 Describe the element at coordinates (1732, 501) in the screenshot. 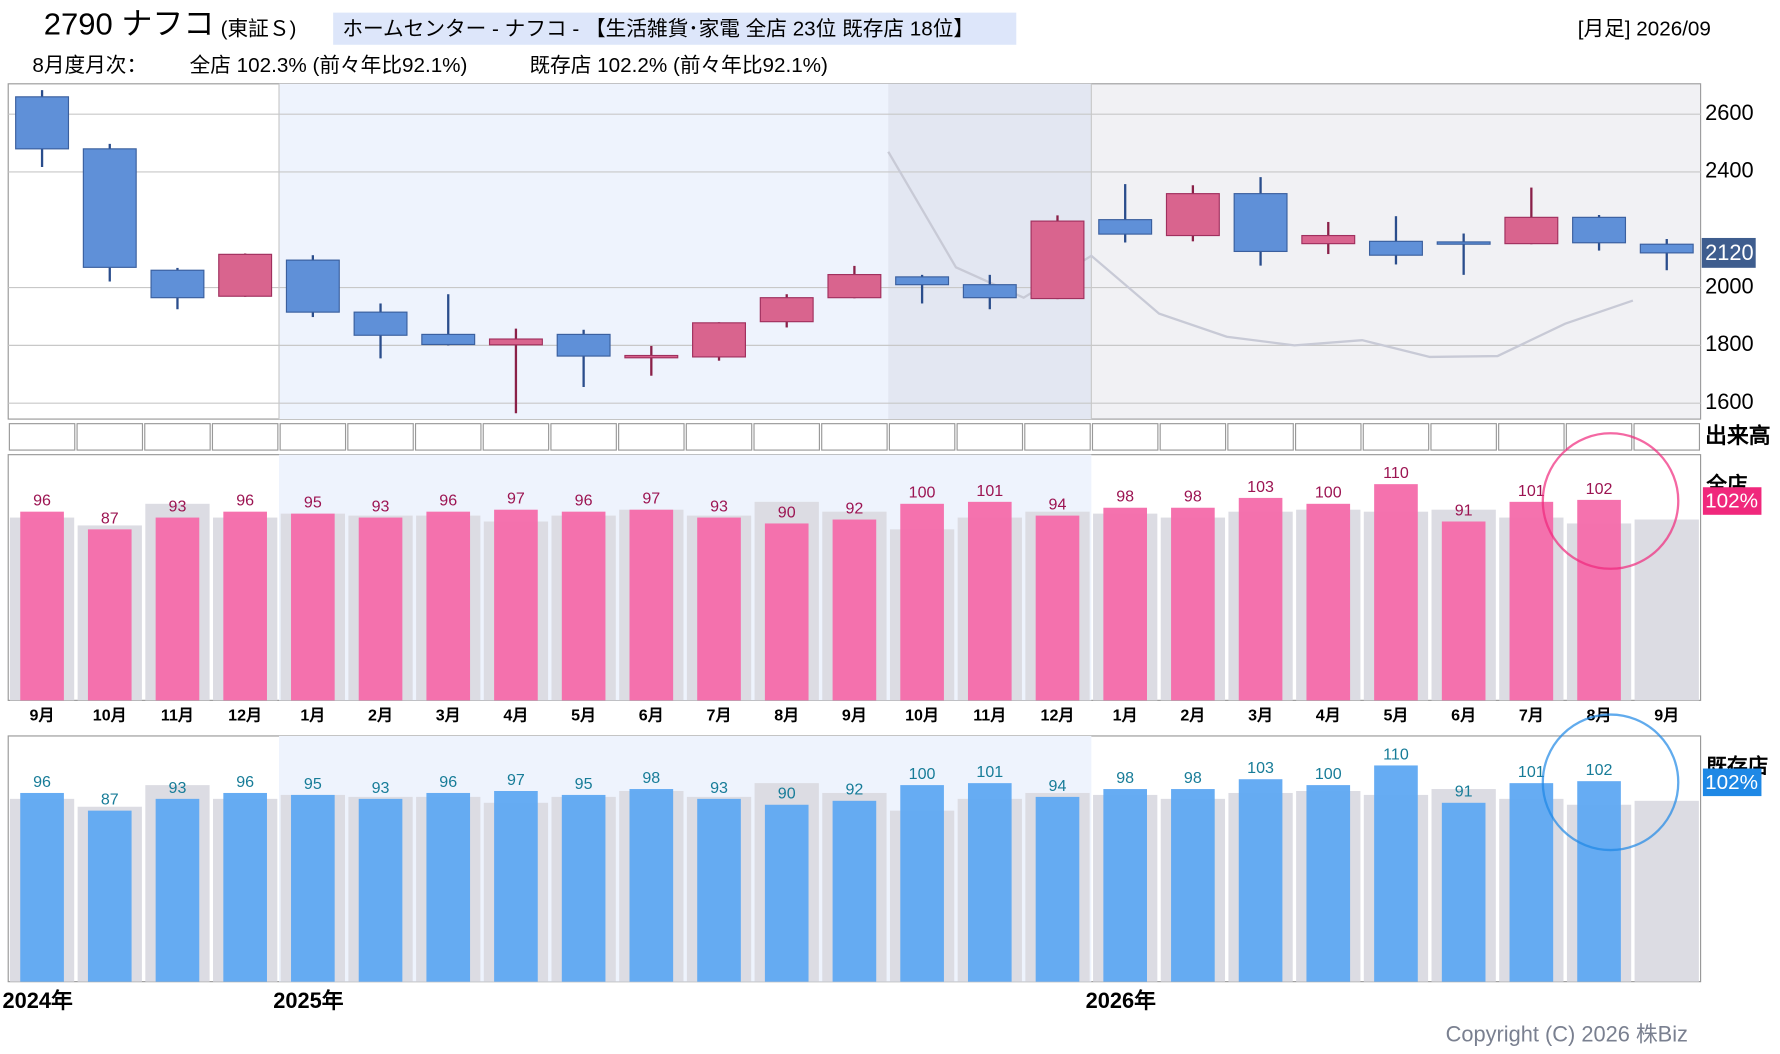

I see `tag-bg` at that location.